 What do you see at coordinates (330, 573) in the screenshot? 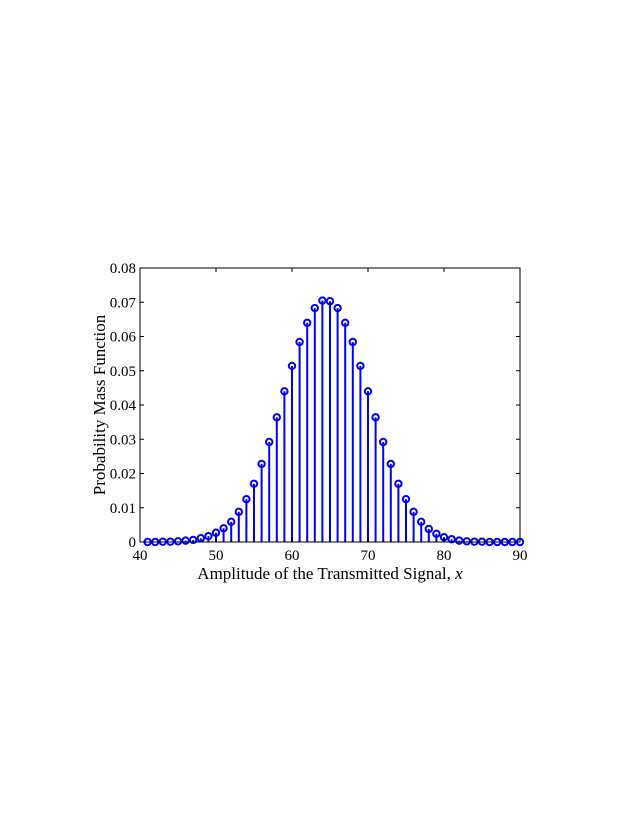
I see `x-axis-label: Amplitude of the Transmitted Signal, x` at bounding box center [330, 573].